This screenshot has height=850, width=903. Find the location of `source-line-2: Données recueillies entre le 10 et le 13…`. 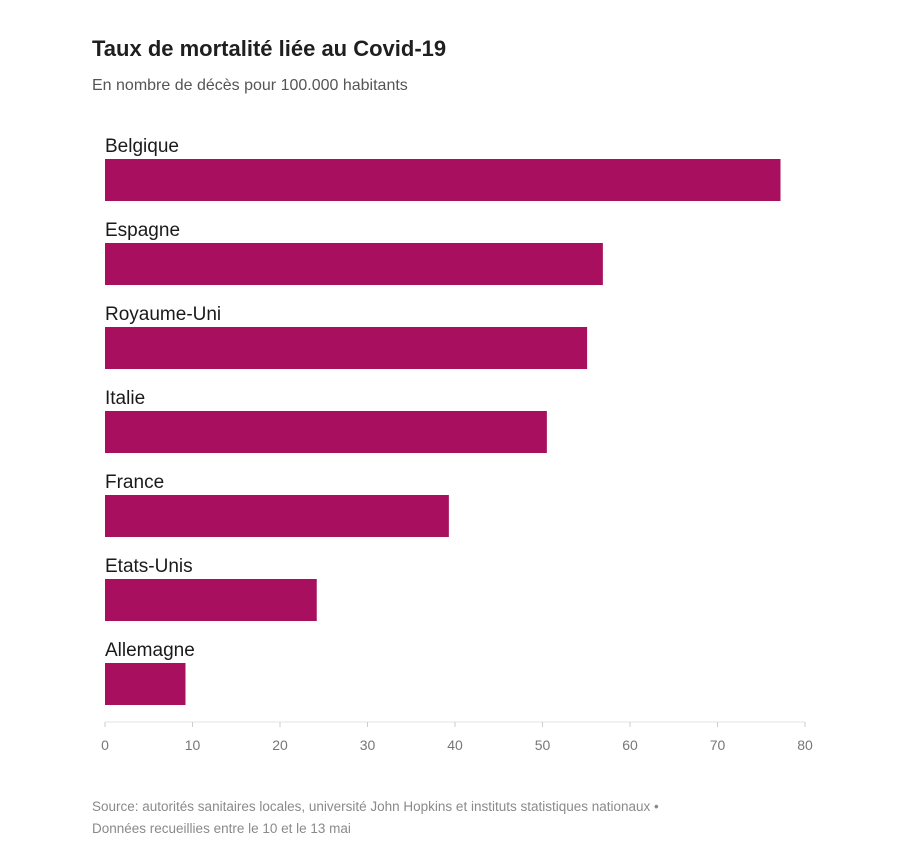

source-line-2: Données recueillies entre le 10 et le 13… is located at coordinates (221, 828).